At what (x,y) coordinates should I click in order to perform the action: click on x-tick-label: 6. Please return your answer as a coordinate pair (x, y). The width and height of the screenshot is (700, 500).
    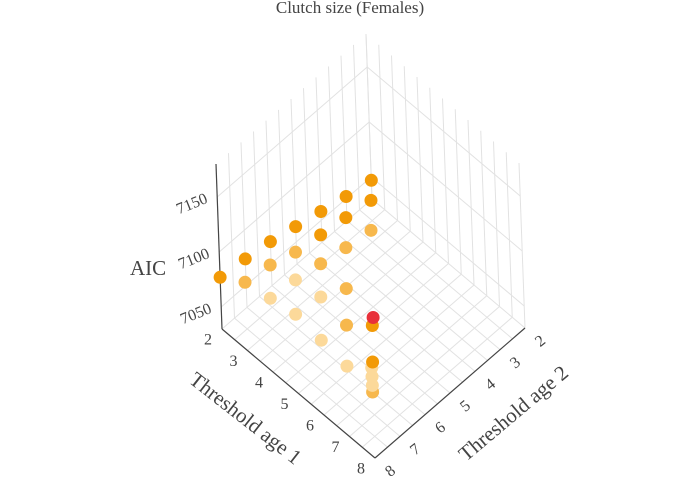
    Looking at the image, I should click on (310, 426).